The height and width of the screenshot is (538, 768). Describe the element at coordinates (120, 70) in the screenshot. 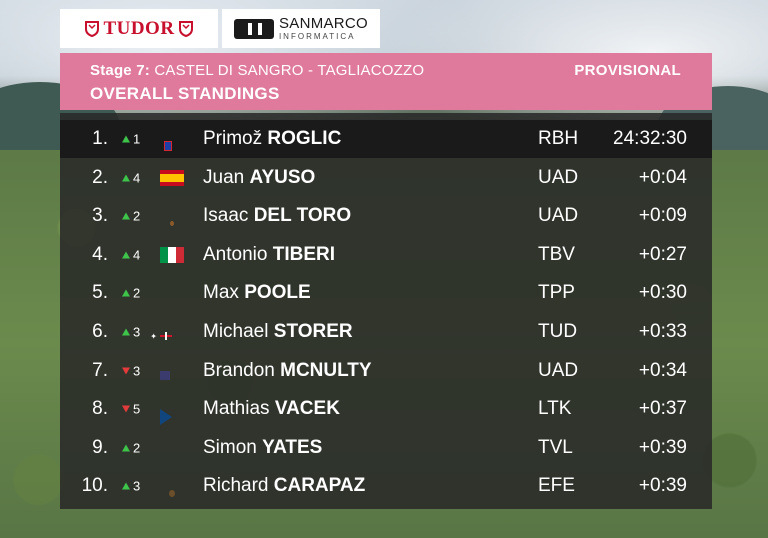

I see `stage-label: Stage 7:` at that location.